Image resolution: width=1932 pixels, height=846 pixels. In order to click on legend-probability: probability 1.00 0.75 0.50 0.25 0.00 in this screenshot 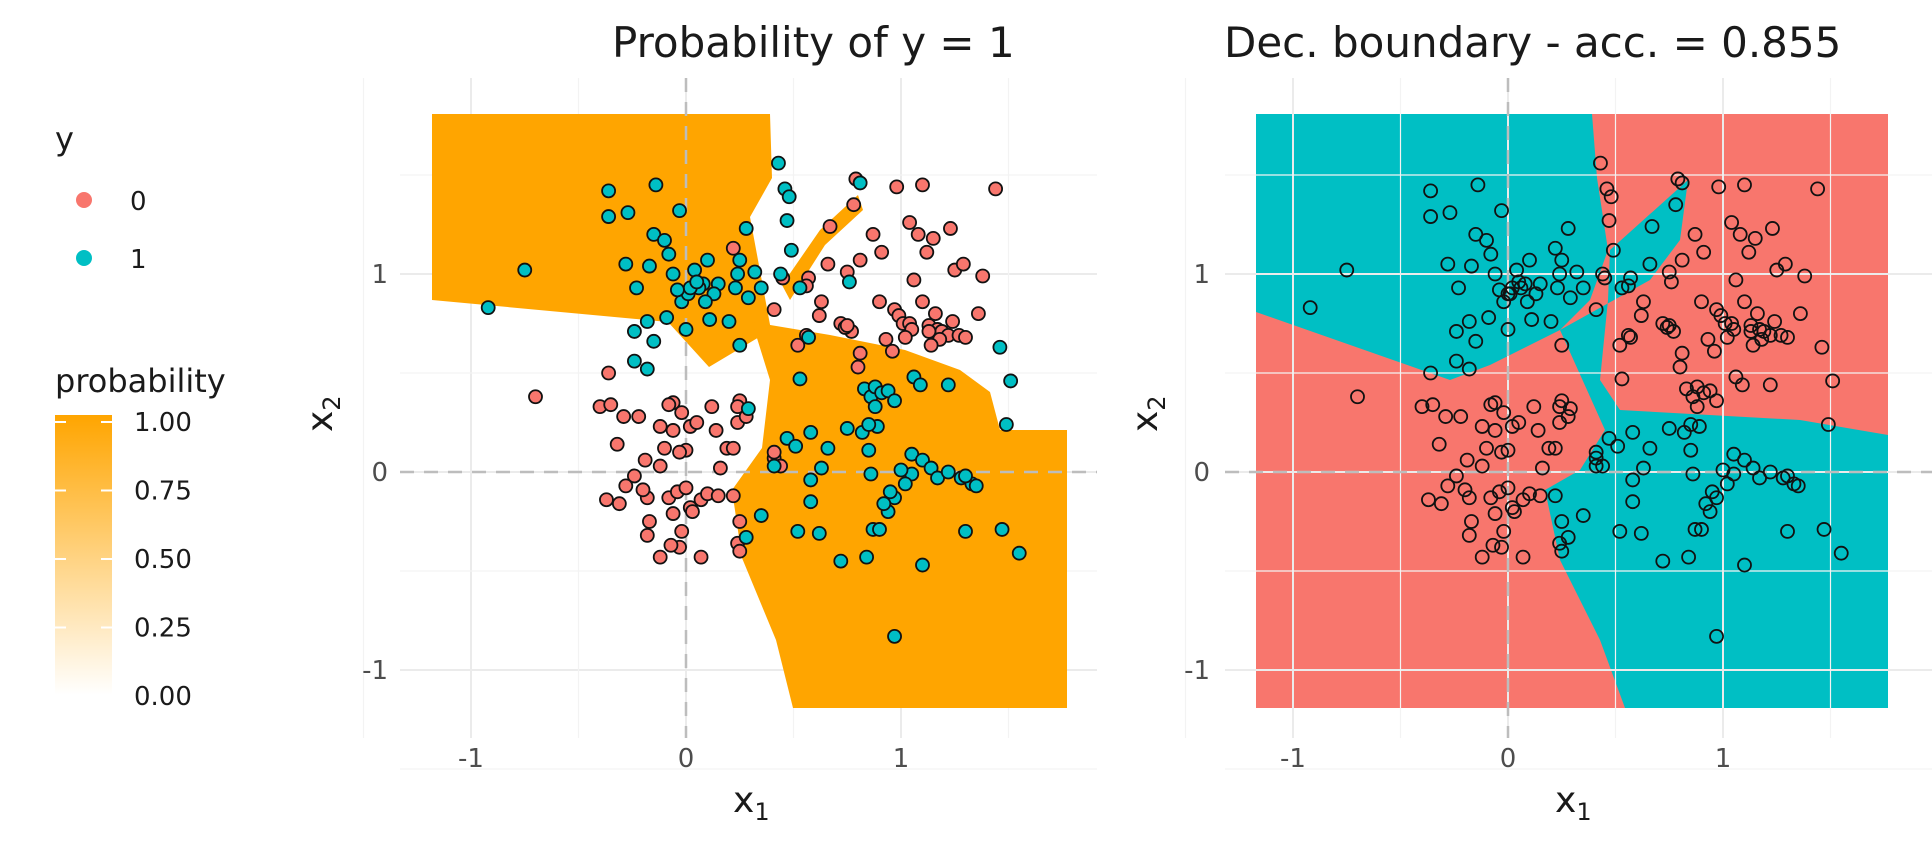, I will do `click(140, 537)`.